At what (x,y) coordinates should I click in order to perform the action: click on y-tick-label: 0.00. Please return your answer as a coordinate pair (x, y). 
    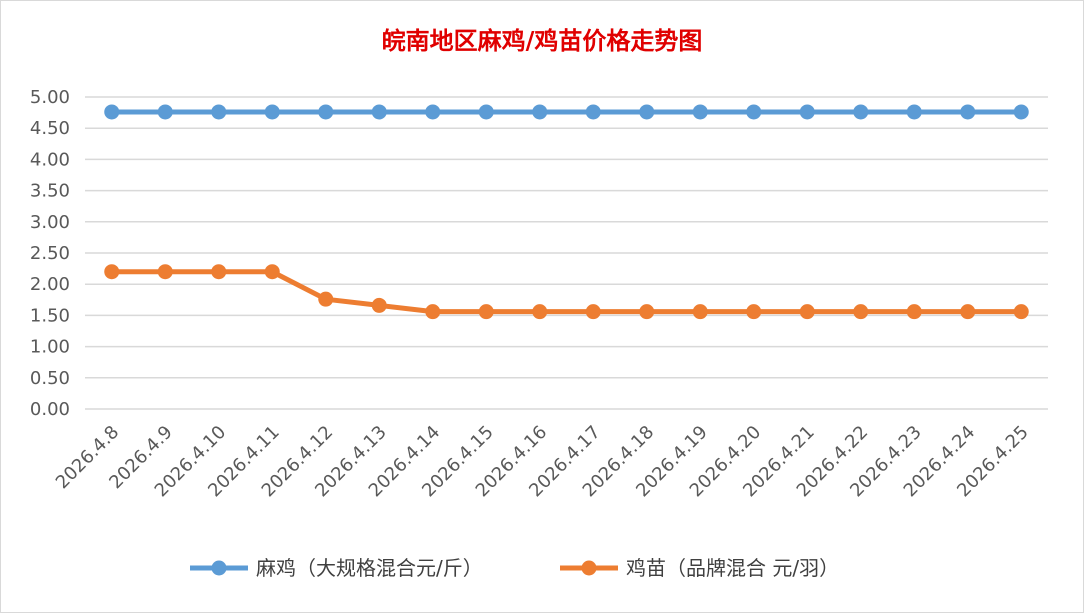
    Looking at the image, I should click on (50, 409).